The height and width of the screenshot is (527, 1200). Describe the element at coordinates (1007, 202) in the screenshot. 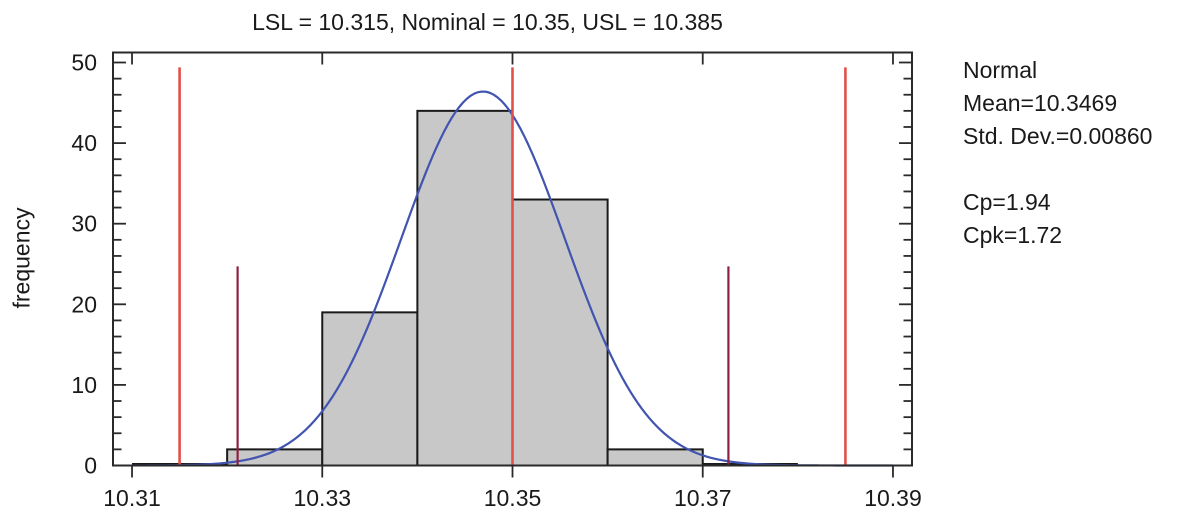

I see `cp-value: Cp=1.94` at that location.